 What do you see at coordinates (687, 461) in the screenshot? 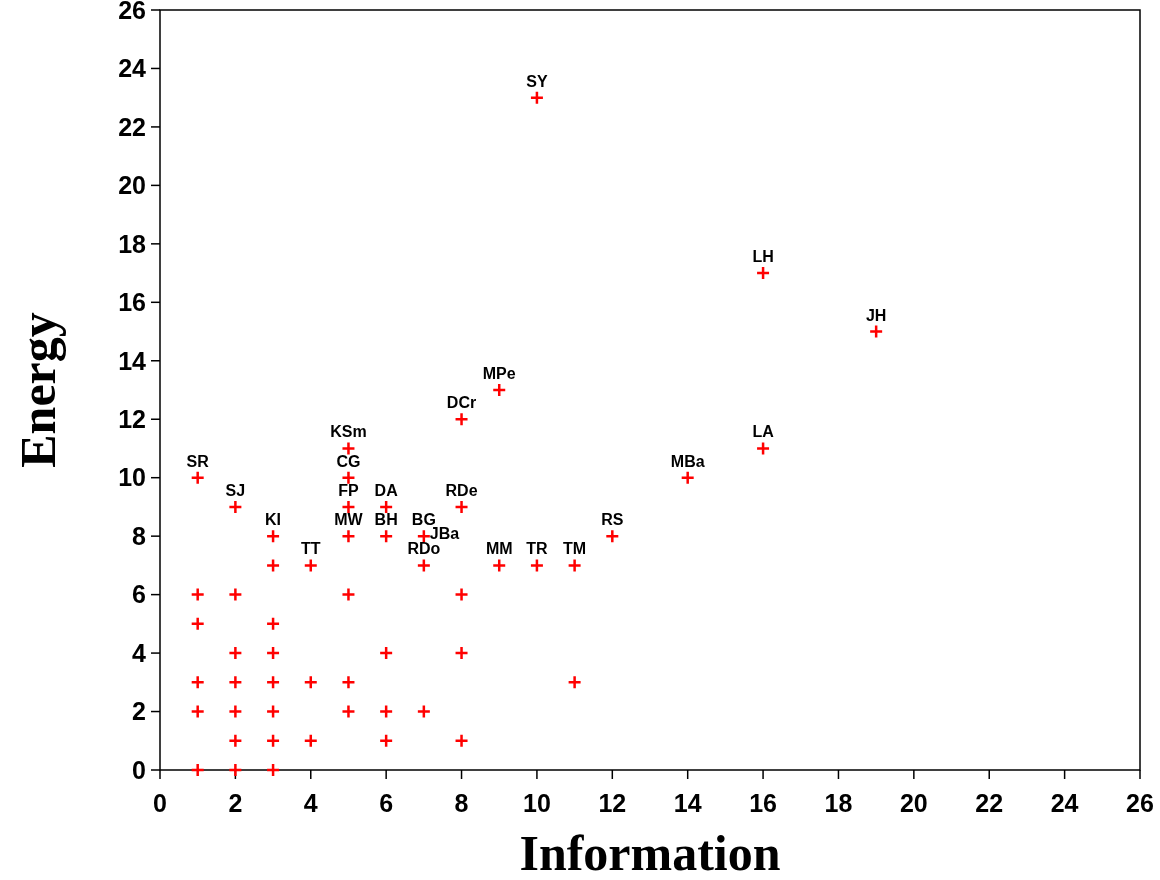
I see `annotation: MBa` at bounding box center [687, 461].